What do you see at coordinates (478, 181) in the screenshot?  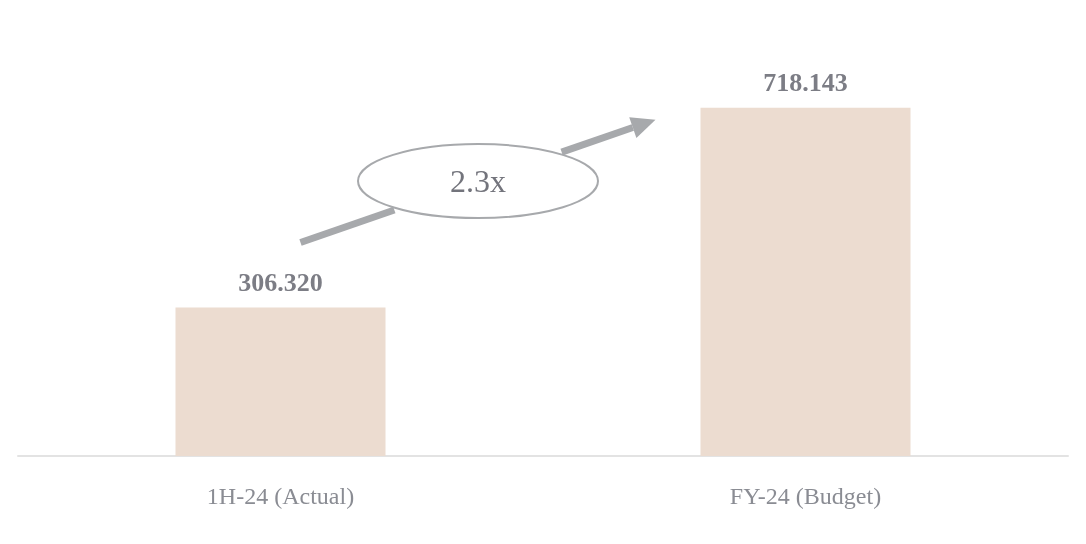 I see `annotation: 2.3x` at bounding box center [478, 181].